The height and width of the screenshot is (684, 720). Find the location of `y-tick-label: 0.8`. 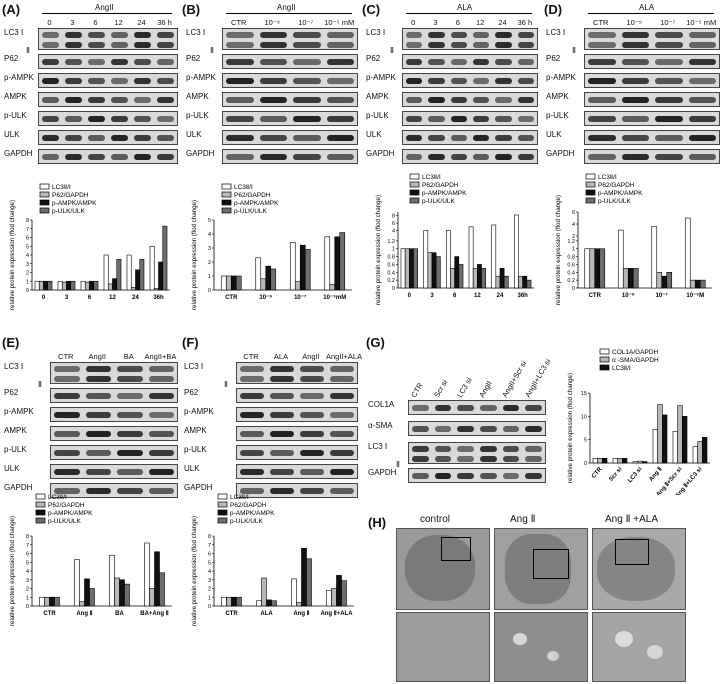

y-tick-label: 0.8 is located at coordinates (391, 258).